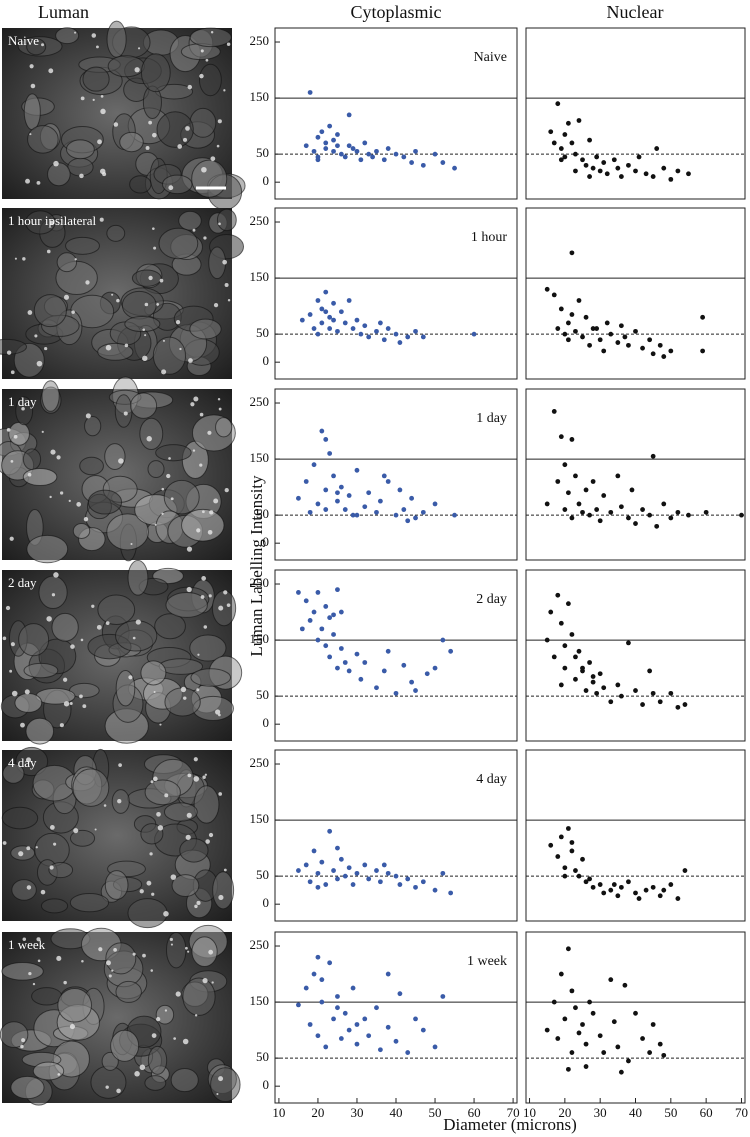 The image size is (750, 1137). Describe the element at coordinates (396, 12) in the screenshot. I see `column-title: Cytoplasmic` at that location.